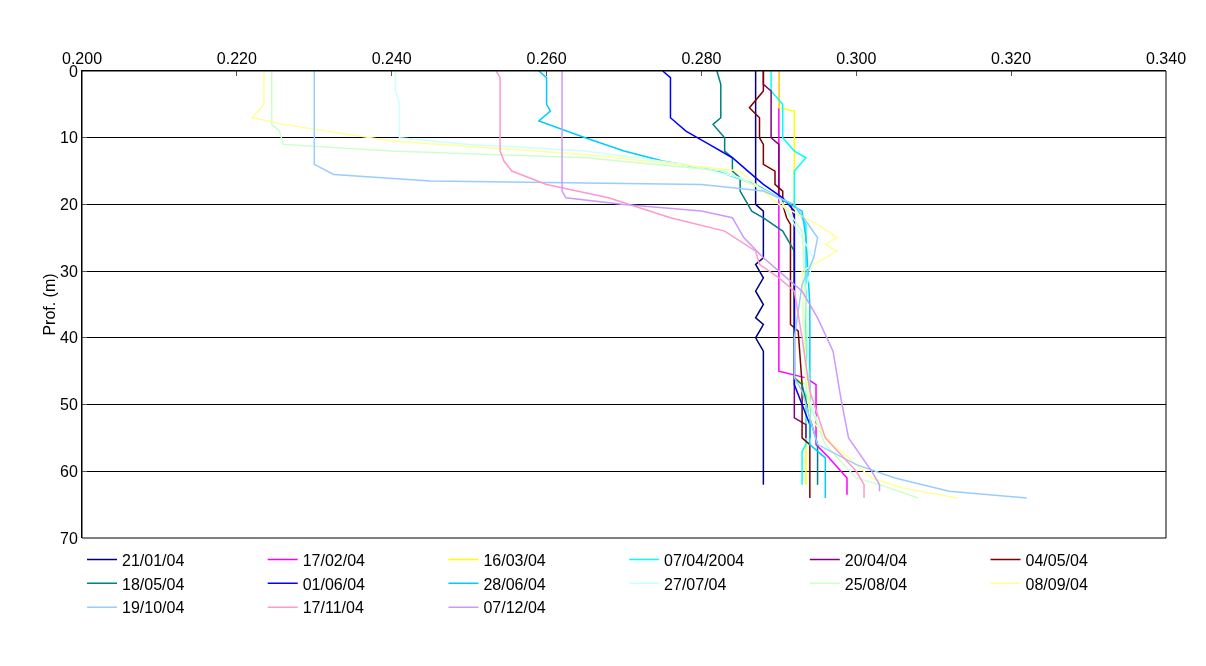  Describe the element at coordinates (514, 560) in the screenshot. I see `legend-label: 16/03/04` at that location.